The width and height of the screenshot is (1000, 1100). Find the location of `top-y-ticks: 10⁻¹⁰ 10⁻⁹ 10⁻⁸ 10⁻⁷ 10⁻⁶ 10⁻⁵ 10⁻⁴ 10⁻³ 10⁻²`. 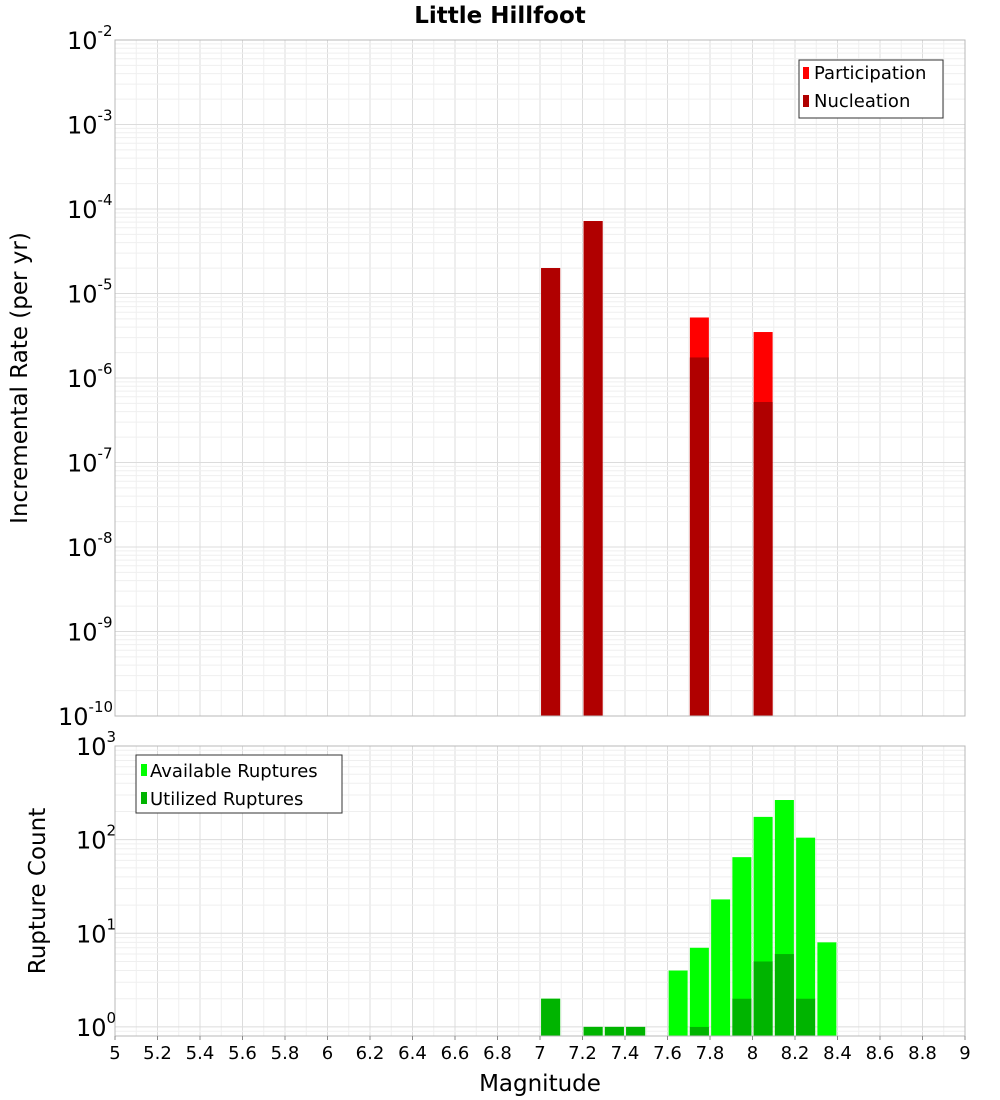

top-y-ticks: 10⁻¹⁰ 10⁻⁹ 10⁻⁸ 10⁻⁷ 10⁻⁶ 10⁻⁵ 10⁻⁴ 10⁻³ 10⁻² is located at coordinates (85, 376).